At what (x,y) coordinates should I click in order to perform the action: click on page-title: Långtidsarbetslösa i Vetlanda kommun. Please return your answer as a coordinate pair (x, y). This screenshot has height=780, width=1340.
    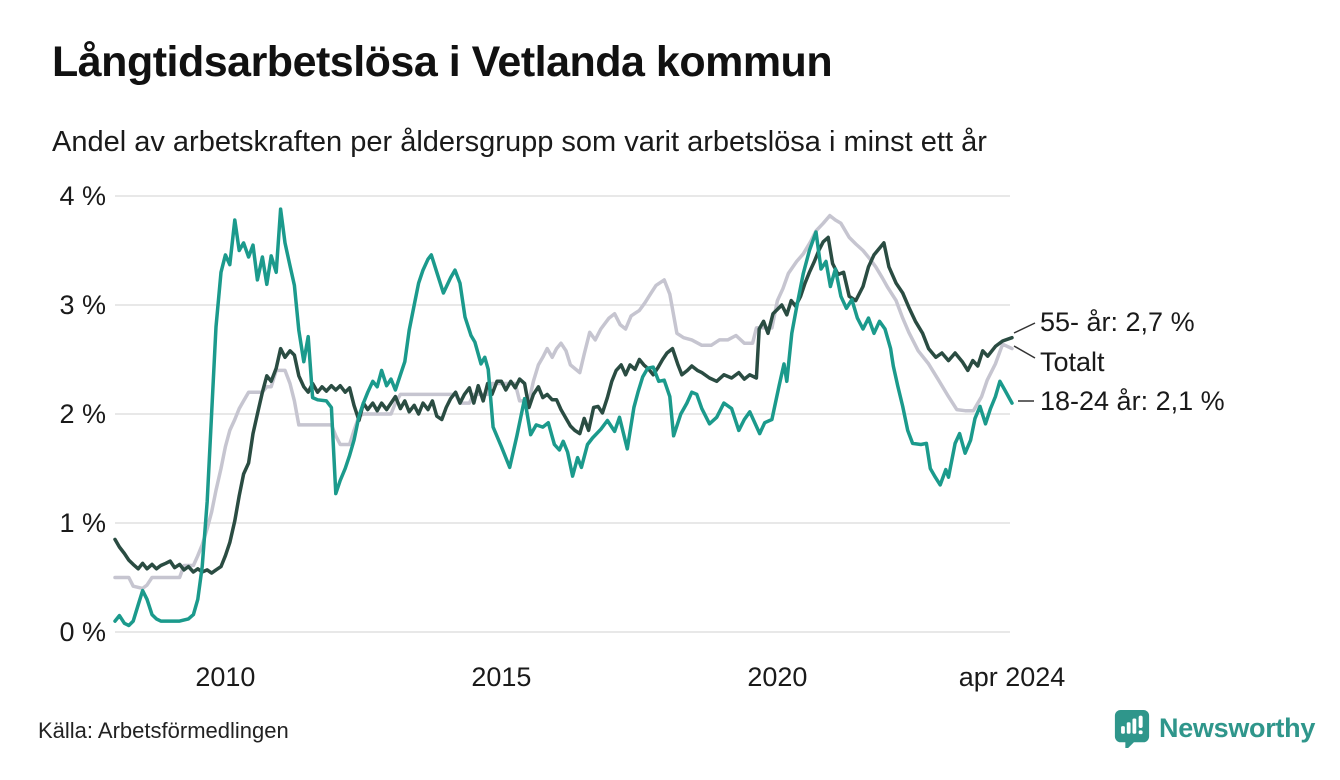
    Looking at the image, I should click on (442, 62).